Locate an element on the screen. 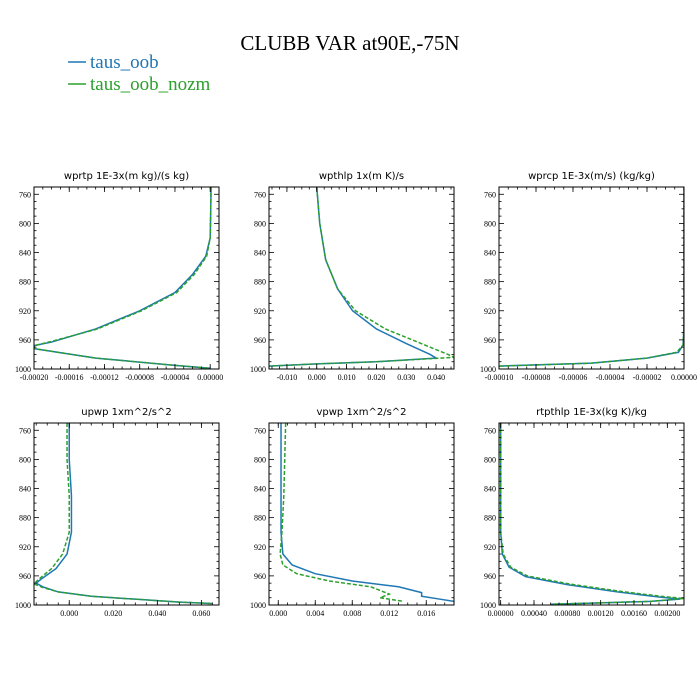 The height and width of the screenshot is (700, 700). x-tick-label: 0.004 is located at coordinates (315, 613).